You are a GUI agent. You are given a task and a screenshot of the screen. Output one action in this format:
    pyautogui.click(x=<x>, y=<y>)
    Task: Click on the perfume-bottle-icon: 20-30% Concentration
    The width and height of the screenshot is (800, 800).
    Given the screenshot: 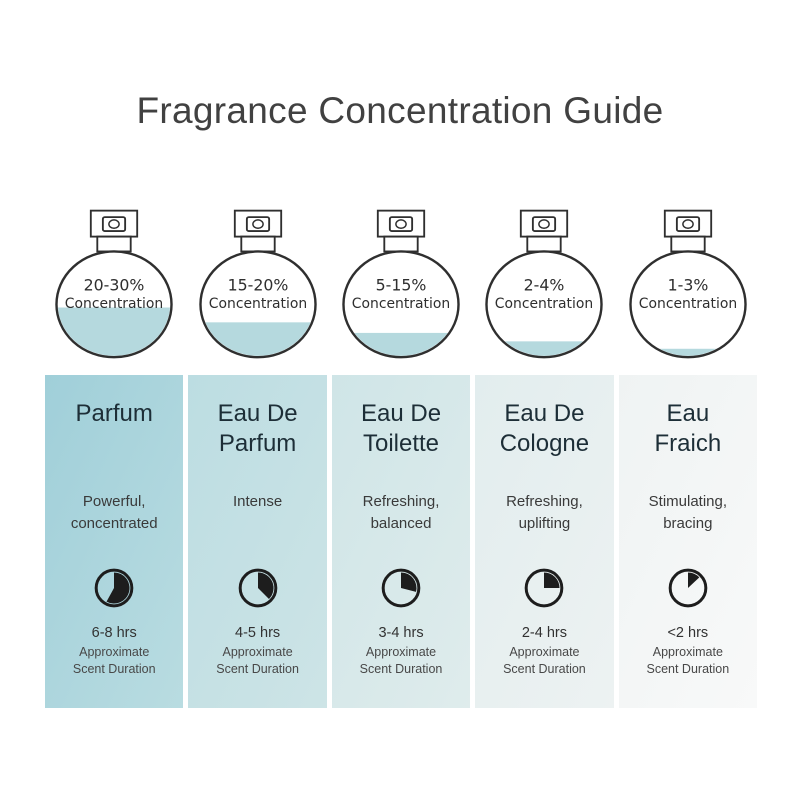 What is the action you would take?
    pyautogui.click(x=114, y=284)
    